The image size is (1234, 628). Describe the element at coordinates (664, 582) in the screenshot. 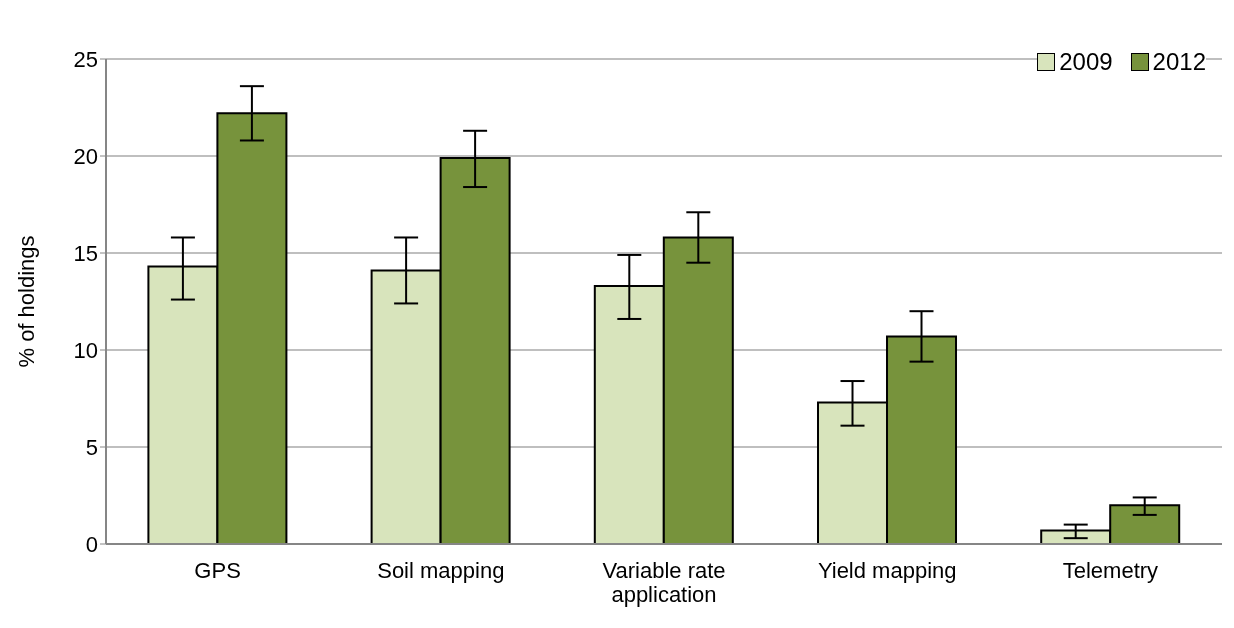

I see `x-tick-label: Variable rate application` at that location.